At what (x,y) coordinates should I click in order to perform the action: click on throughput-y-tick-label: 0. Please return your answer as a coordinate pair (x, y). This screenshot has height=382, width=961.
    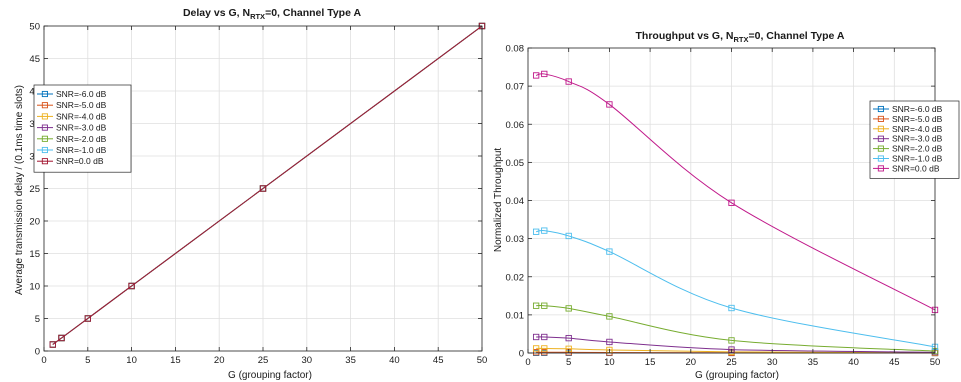
    Looking at the image, I should click on (521, 354).